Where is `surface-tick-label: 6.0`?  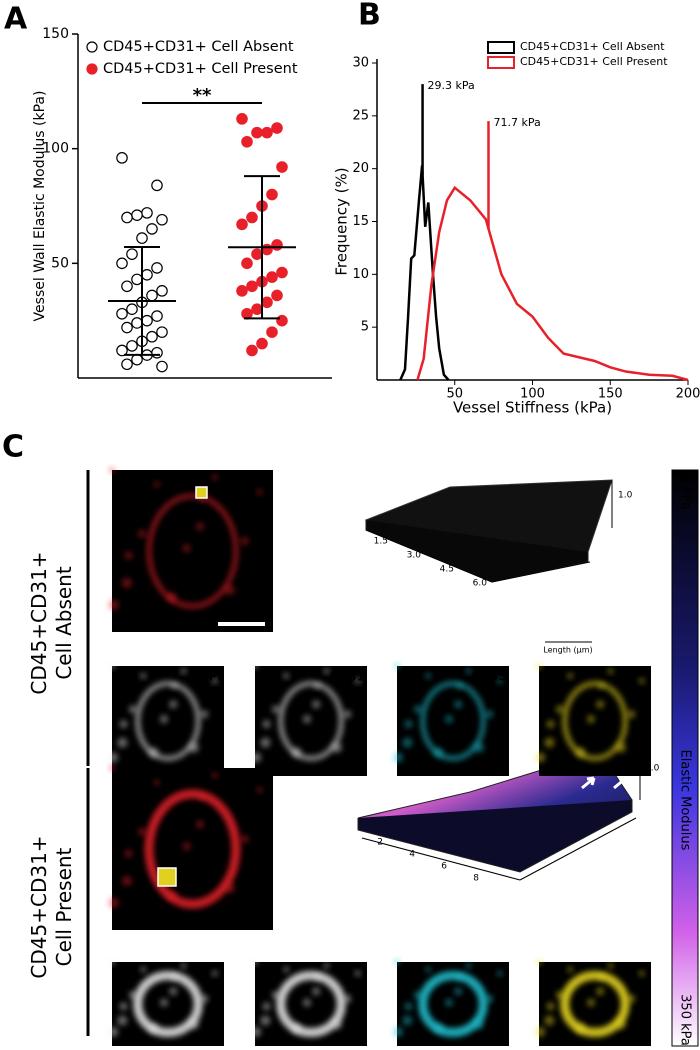 surface-tick-label: 6.0 is located at coordinates (480, 584).